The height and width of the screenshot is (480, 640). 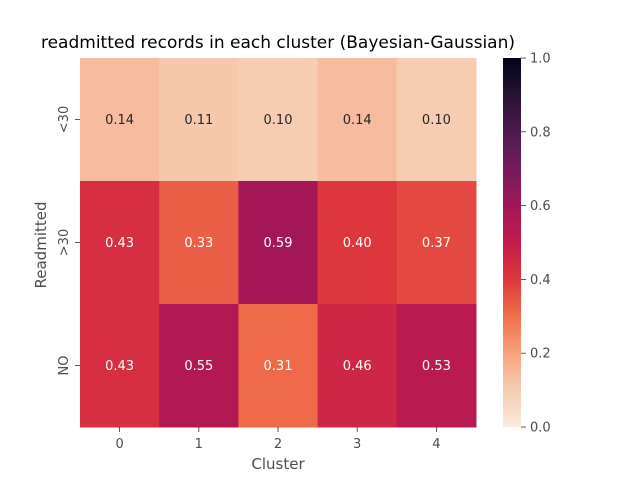 I want to click on cell-value-label: 0.31, so click(x=278, y=366).